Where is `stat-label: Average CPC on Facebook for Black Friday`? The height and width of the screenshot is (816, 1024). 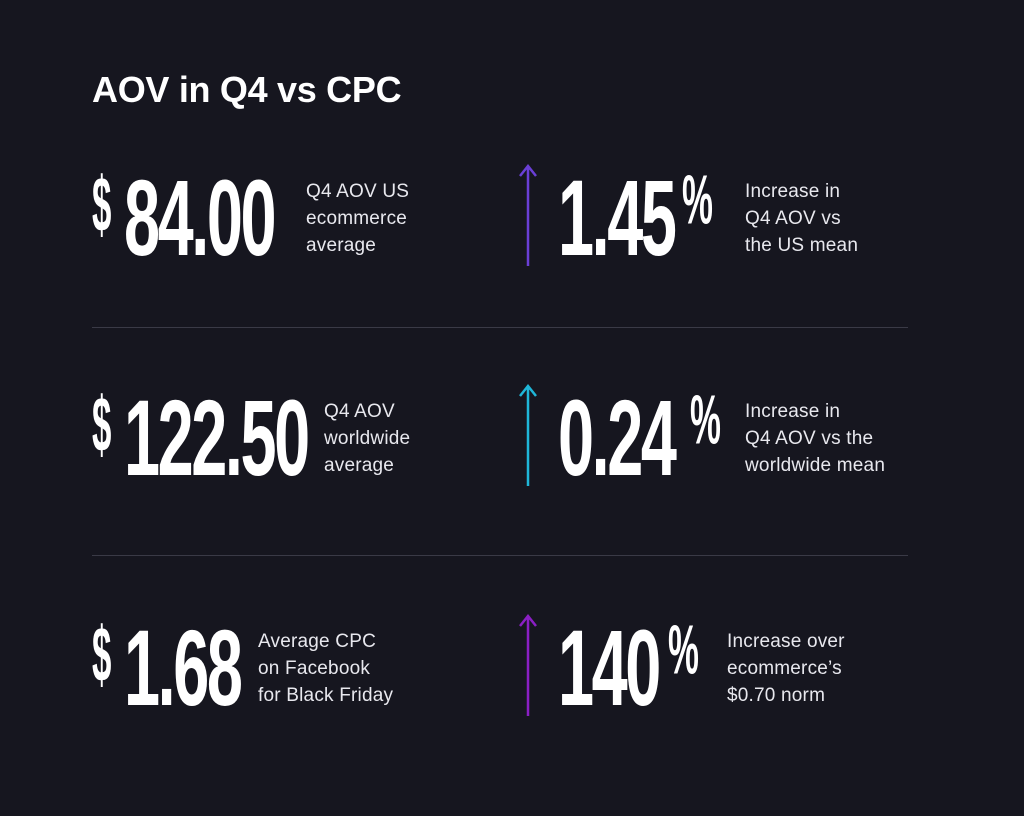 stat-label: Average CPC on Facebook for Black Friday is located at coordinates (326, 668).